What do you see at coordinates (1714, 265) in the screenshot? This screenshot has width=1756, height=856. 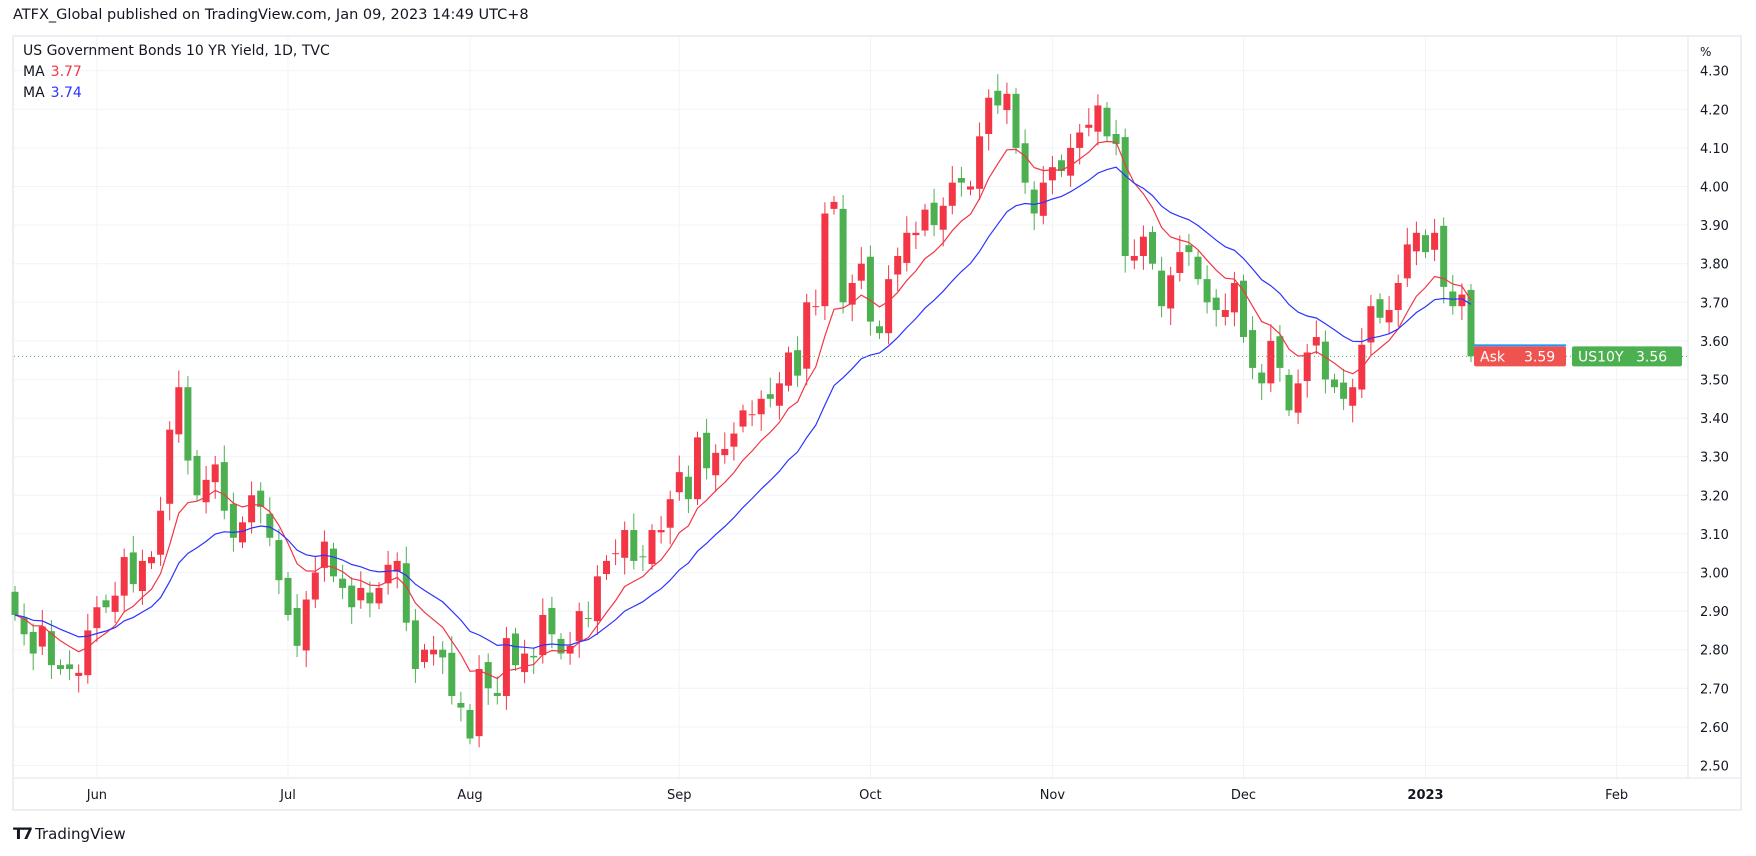 I see `price-tick-label: 3.80` at bounding box center [1714, 265].